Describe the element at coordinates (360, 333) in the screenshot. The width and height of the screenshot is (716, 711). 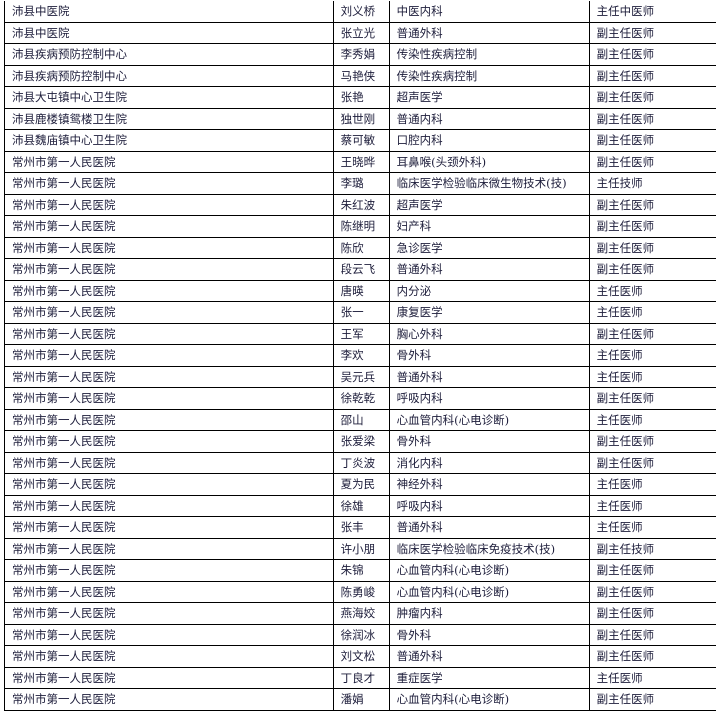
I see `table-row: 常州市第一人民医院 王军 胸心外科 副主任医师` at that location.